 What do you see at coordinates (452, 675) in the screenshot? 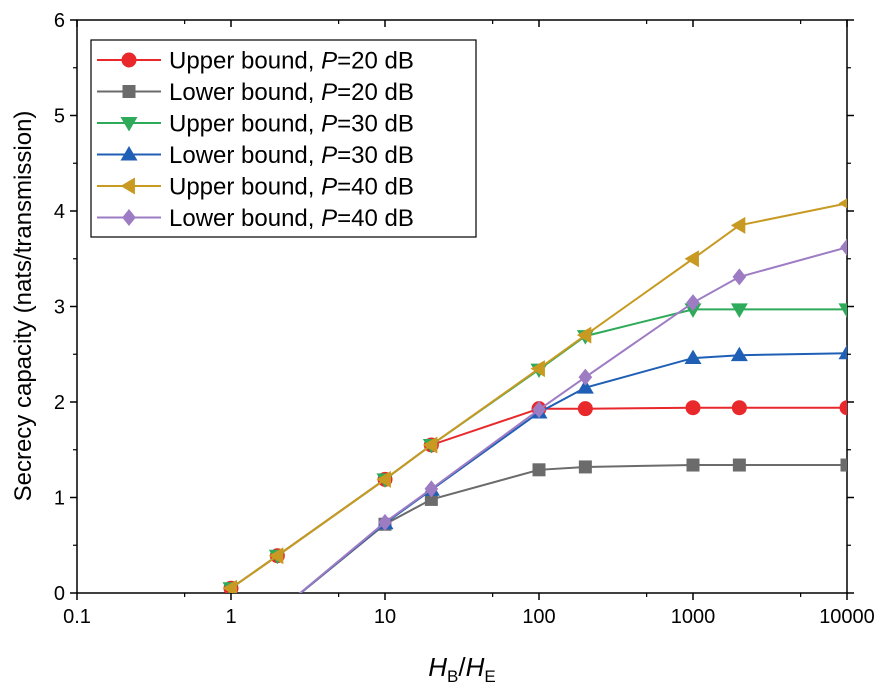
I see `x-axis-label-sub1: B` at bounding box center [452, 675].